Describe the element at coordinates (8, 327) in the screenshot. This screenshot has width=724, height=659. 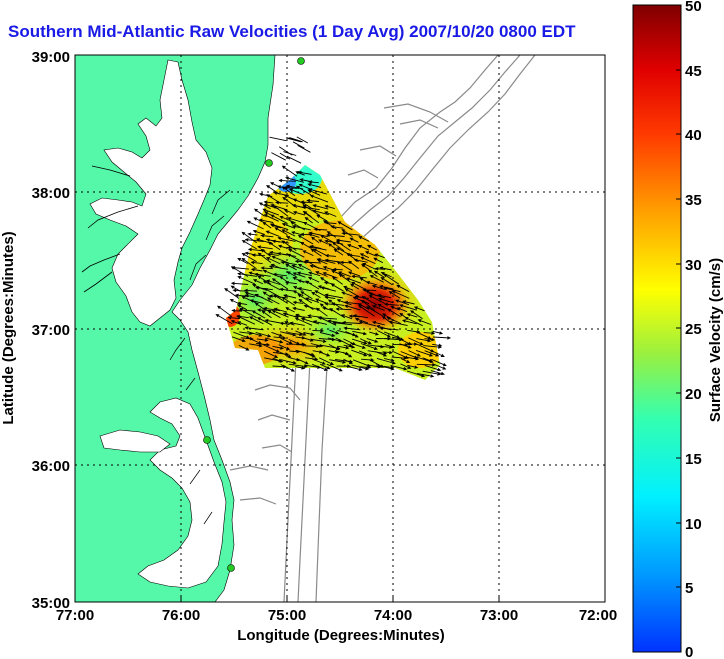
I see `y-axis-label: Latitude (Degrees:Minutes)` at that location.